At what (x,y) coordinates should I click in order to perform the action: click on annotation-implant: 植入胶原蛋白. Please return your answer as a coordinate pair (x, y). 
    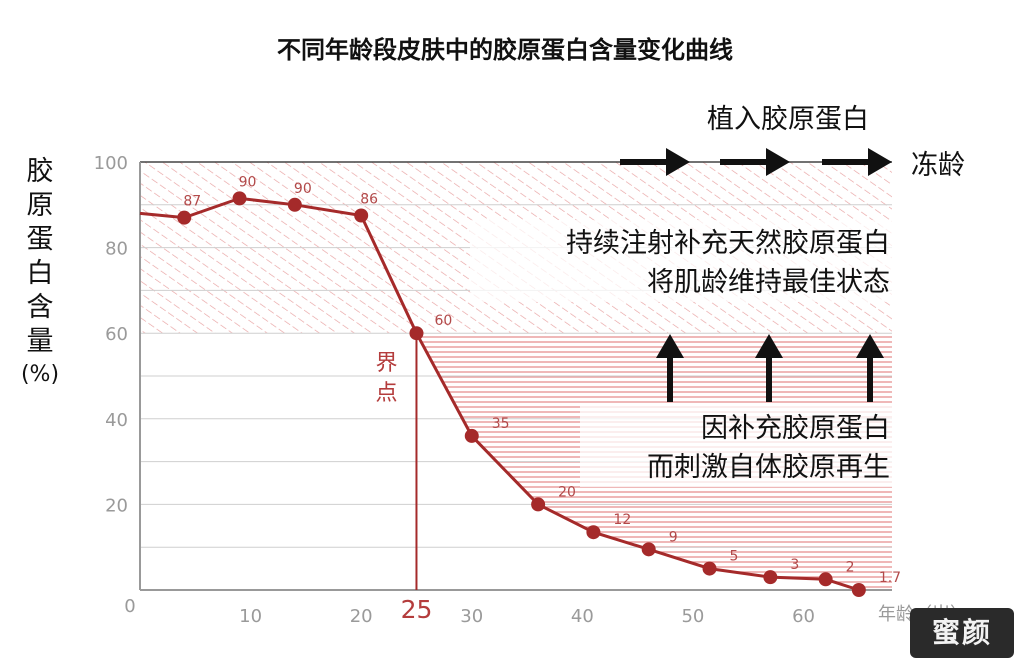
    Looking at the image, I should click on (788, 119).